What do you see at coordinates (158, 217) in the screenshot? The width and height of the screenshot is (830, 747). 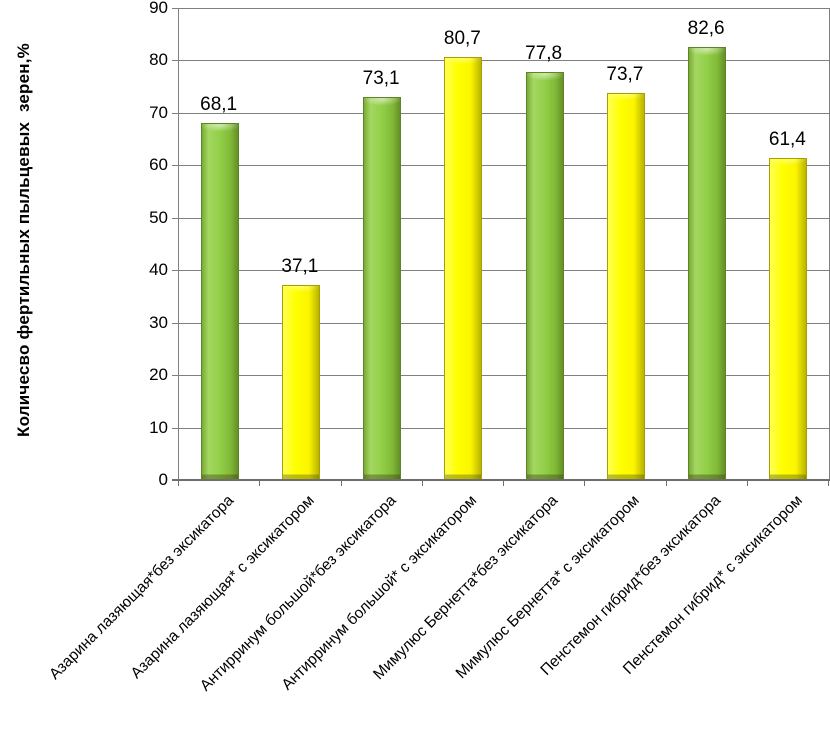 I see `y-tick-label: 50` at bounding box center [158, 217].